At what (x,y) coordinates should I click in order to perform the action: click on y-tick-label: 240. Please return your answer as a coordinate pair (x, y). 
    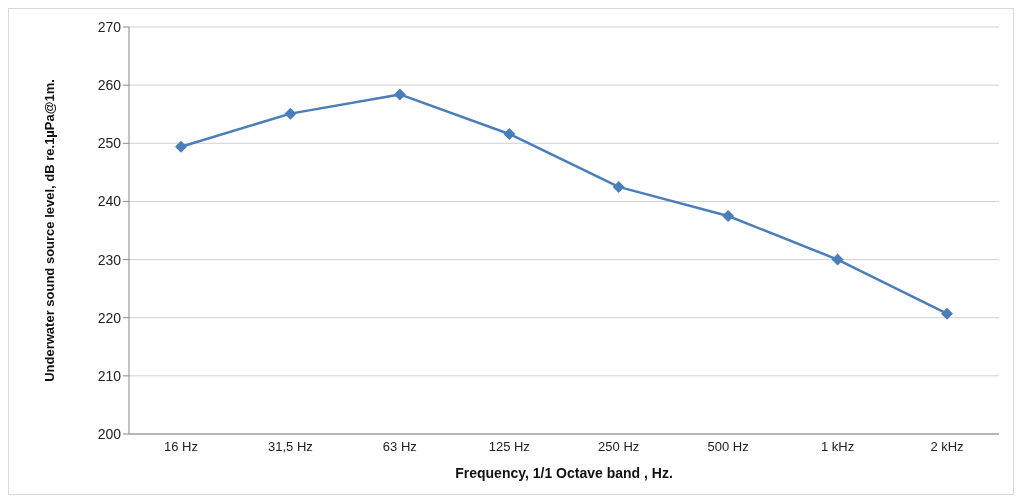
    Looking at the image, I should click on (109, 201).